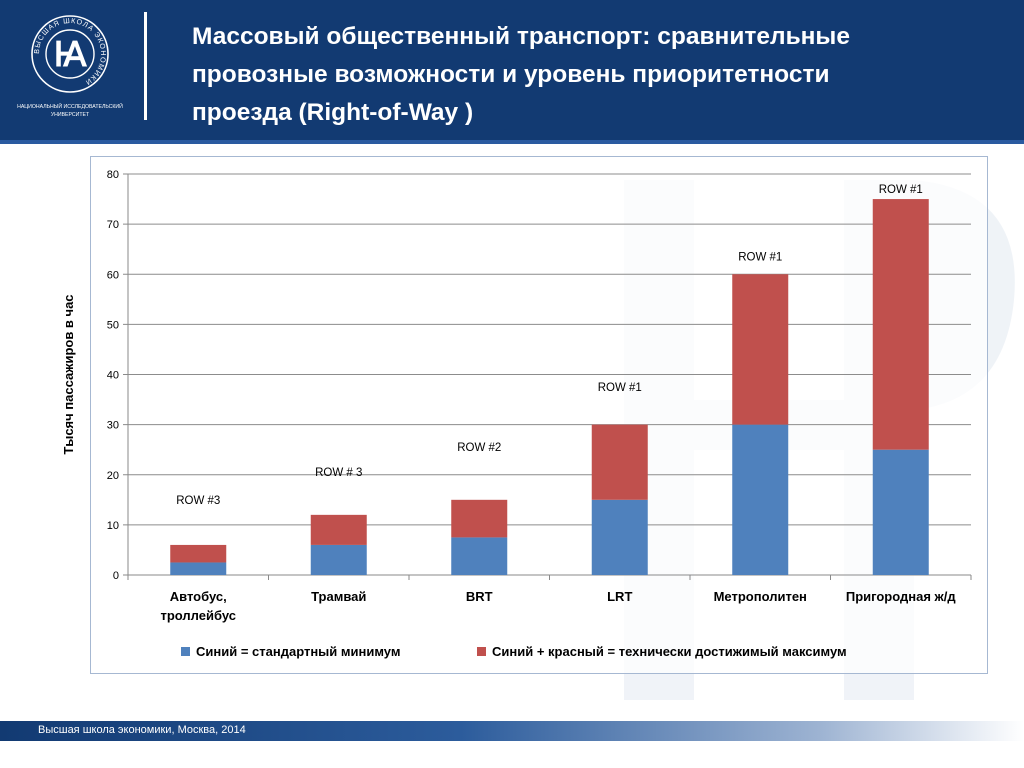 The image size is (1024, 768). I want to click on y-tick-label: 60, so click(113, 275).